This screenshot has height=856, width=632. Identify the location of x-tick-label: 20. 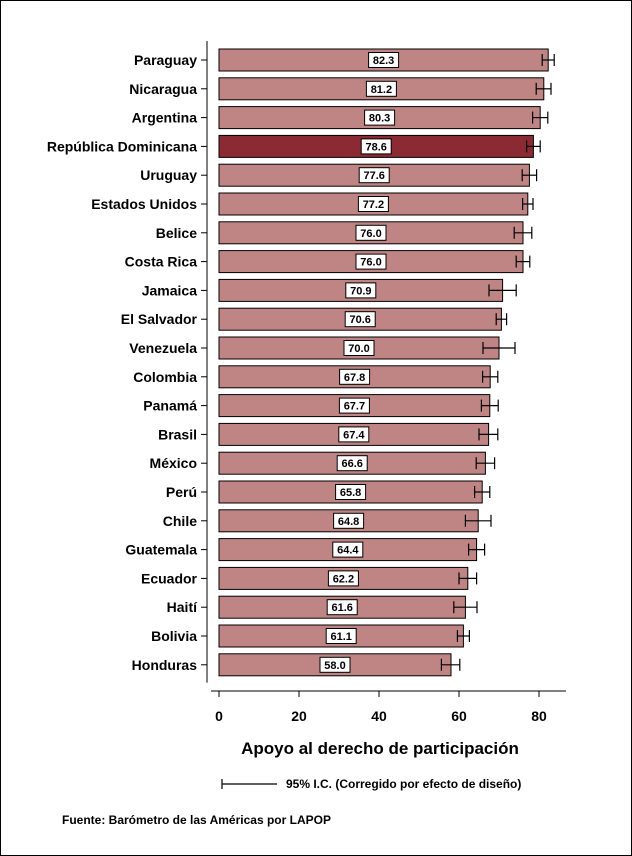
(299, 716).